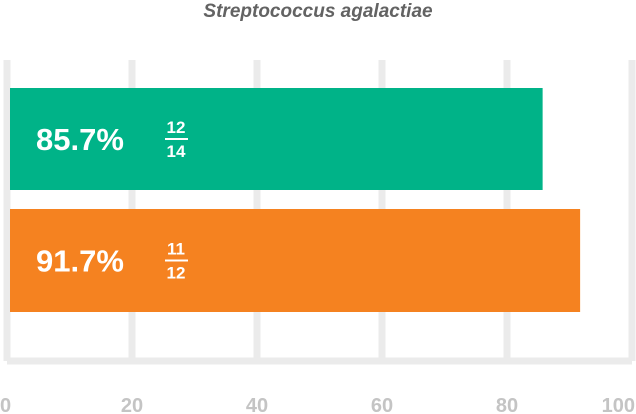  Describe the element at coordinates (618, 404) in the screenshot. I see `x-tick-label-100: 100` at that location.